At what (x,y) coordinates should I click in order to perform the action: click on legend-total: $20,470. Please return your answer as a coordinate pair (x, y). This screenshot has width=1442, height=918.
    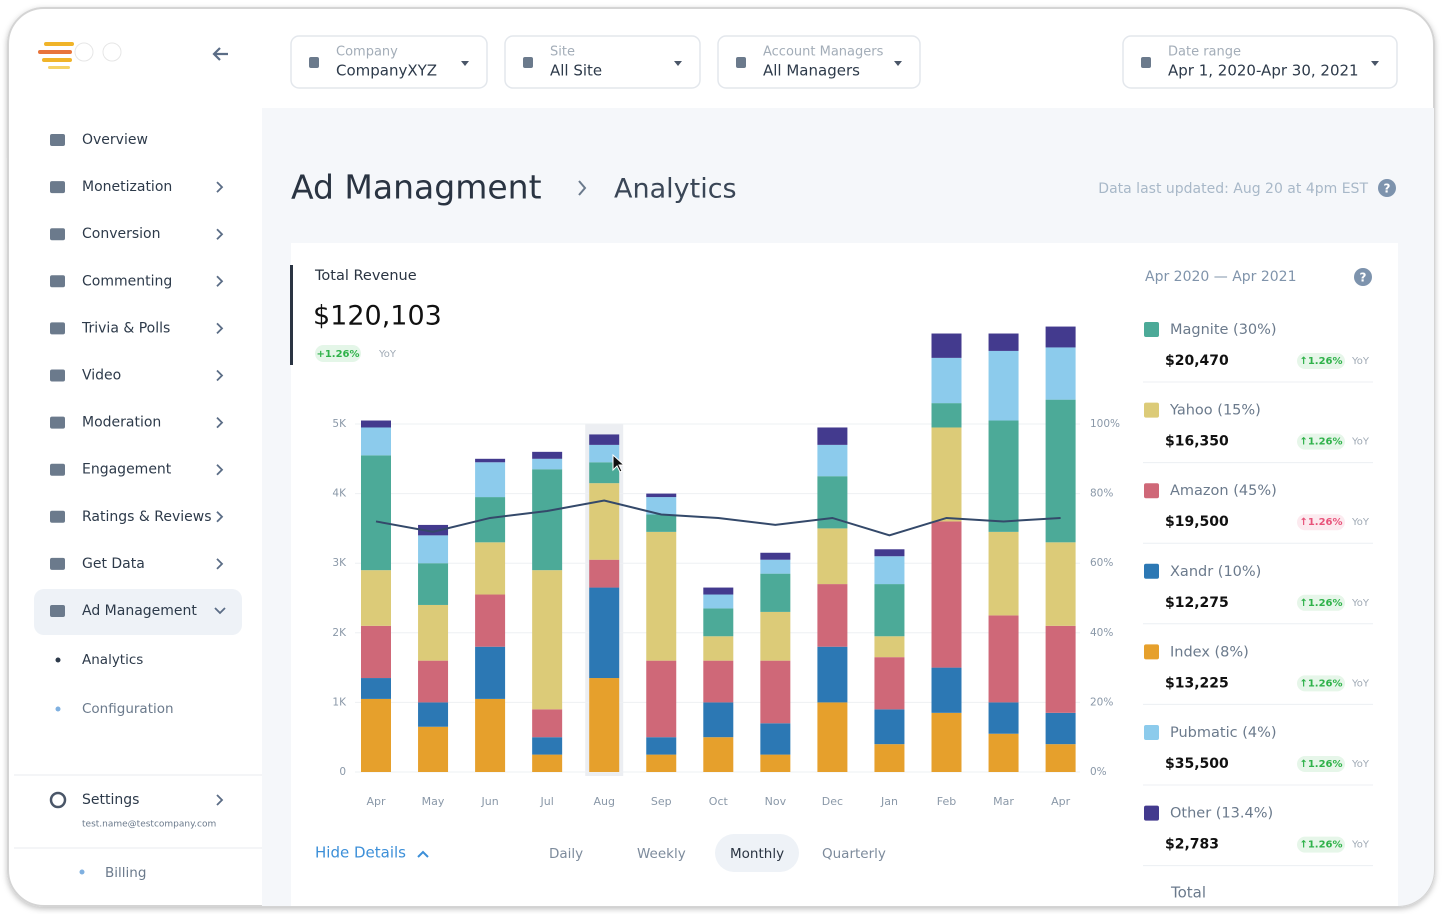
    Looking at the image, I should click on (1197, 361).